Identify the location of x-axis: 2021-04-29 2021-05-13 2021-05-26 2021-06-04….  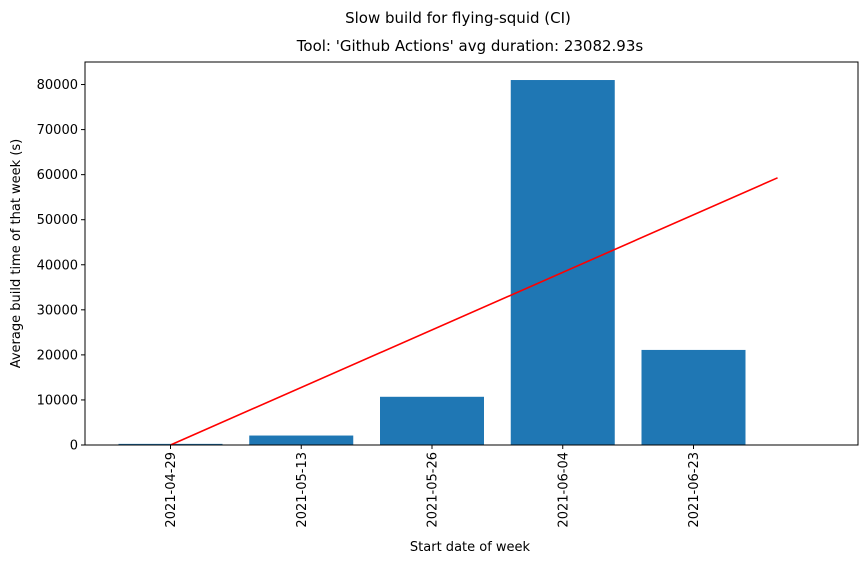
(433, 486).